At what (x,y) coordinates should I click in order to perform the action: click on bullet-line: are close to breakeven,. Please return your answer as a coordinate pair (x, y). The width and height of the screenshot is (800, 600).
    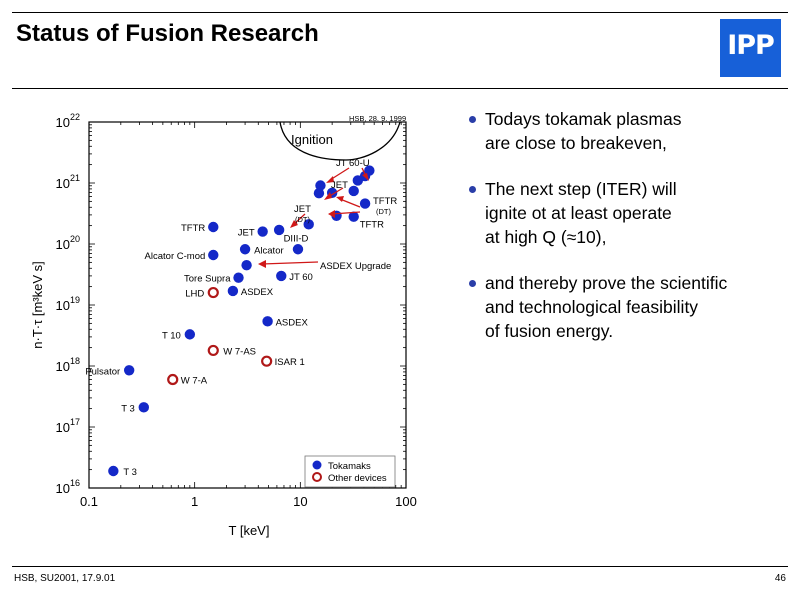
    Looking at the image, I should click on (576, 143).